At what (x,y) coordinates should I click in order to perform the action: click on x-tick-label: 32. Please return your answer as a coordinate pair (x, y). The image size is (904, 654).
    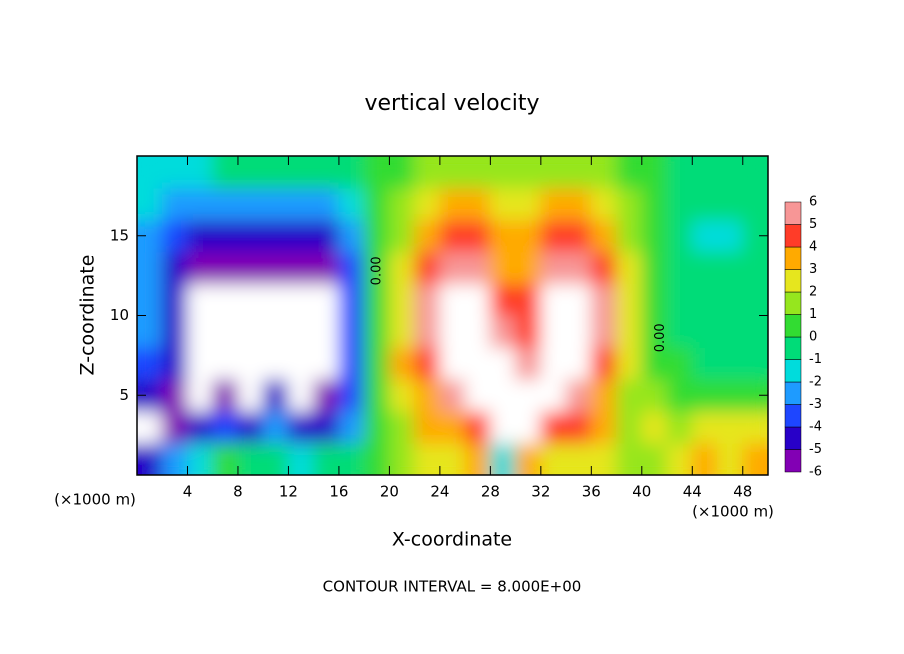
    Looking at the image, I should click on (540, 492).